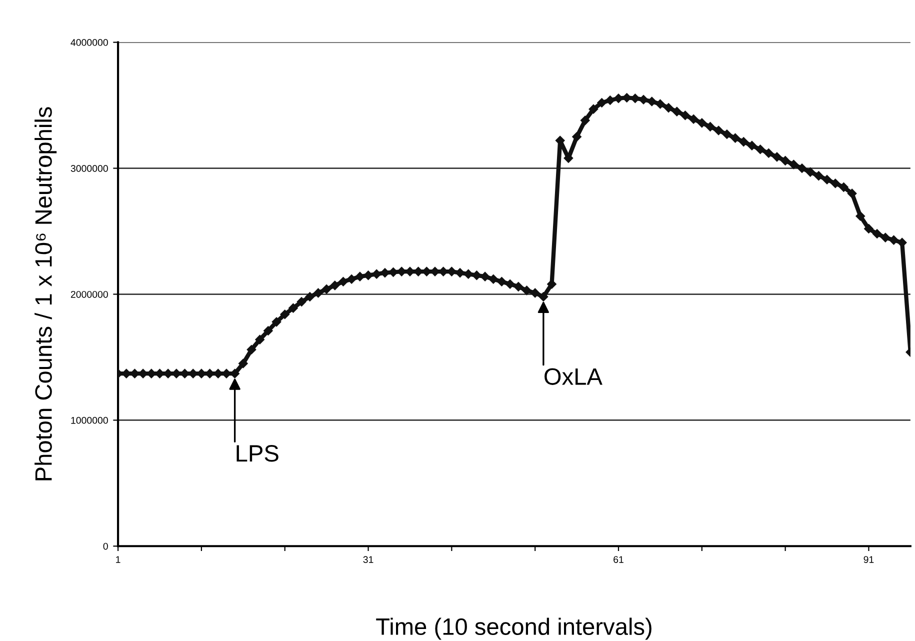  I want to click on x-tick-label: 61, so click(619, 559).